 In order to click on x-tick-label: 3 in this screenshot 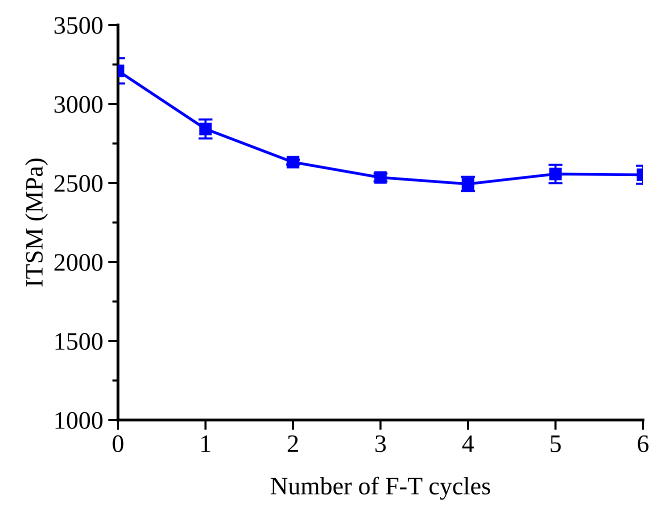, I will do `click(380, 443)`.